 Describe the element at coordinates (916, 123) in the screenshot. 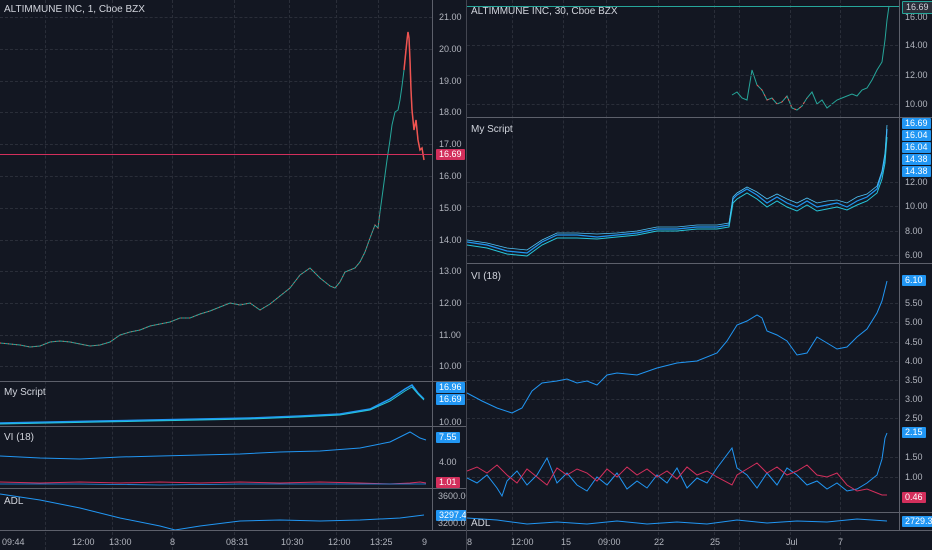

I see `script-value-tag: 16.69` at that location.